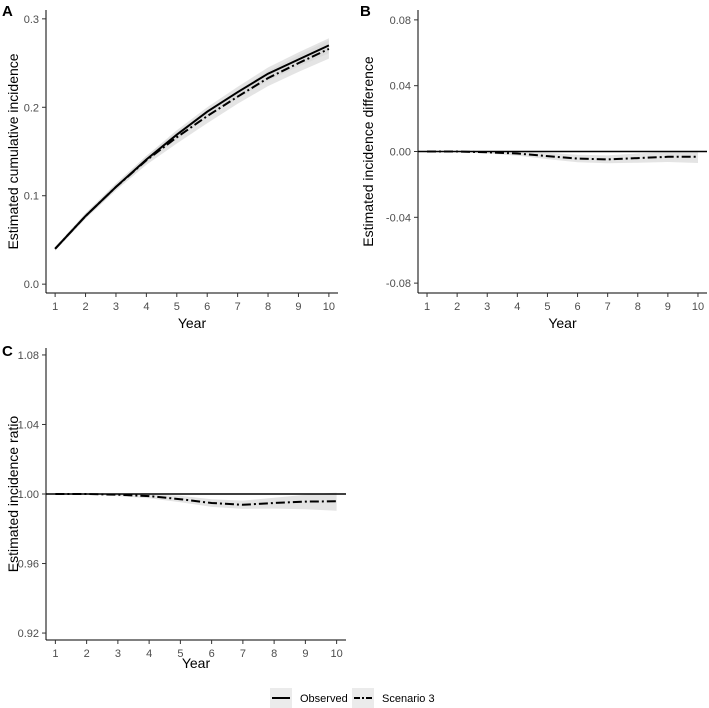  I want to click on panel-label: C, so click(7, 351).